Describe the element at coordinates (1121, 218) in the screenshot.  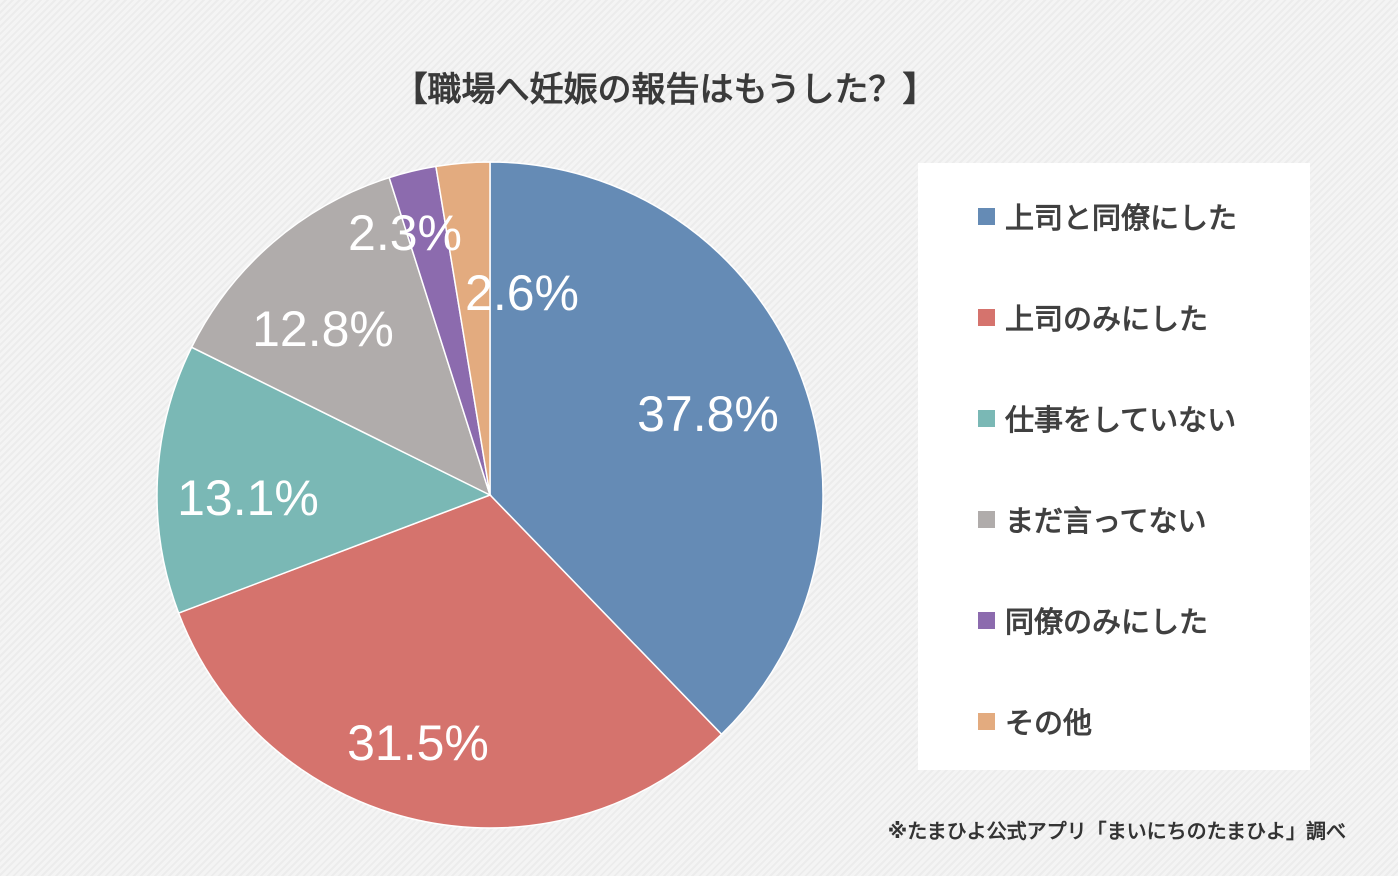
I see `legend-label: 上司と同僚にした` at that location.